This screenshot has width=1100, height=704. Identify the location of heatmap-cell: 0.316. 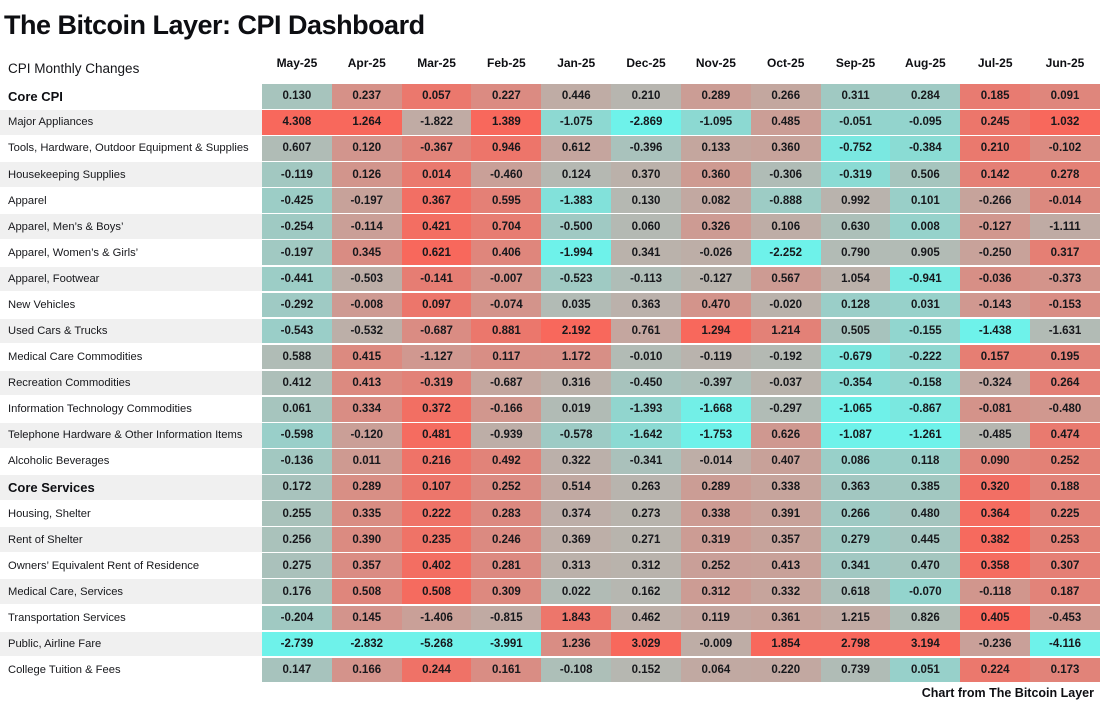
(576, 383).